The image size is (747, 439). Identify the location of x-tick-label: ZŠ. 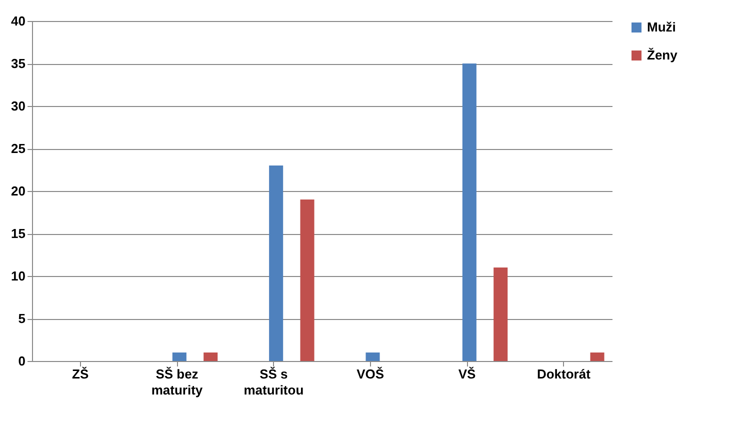
(80, 374).